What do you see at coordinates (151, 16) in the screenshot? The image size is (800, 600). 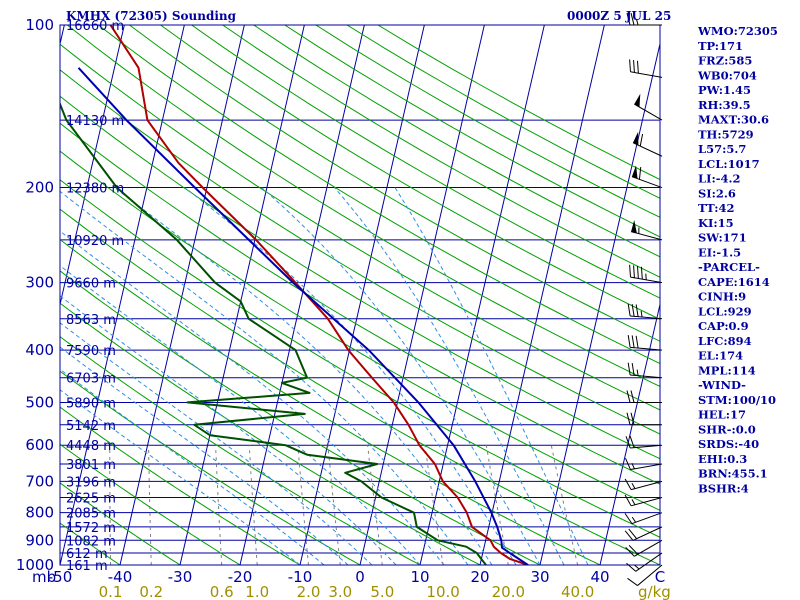 I see `chart-title: KMHX (72305) Sounding` at bounding box center [151, 16].